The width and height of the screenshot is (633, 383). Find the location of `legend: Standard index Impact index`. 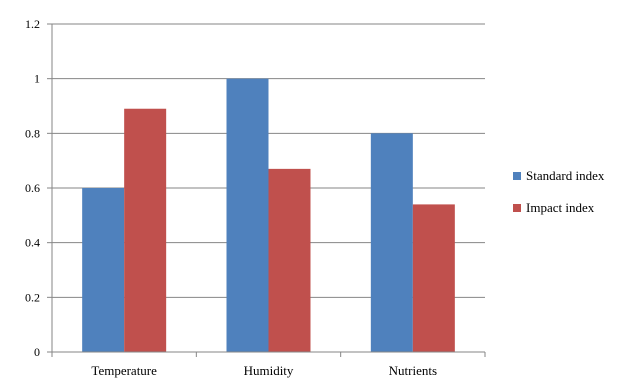

legend: Standard index Impact index is located at coordinates (559, 191).